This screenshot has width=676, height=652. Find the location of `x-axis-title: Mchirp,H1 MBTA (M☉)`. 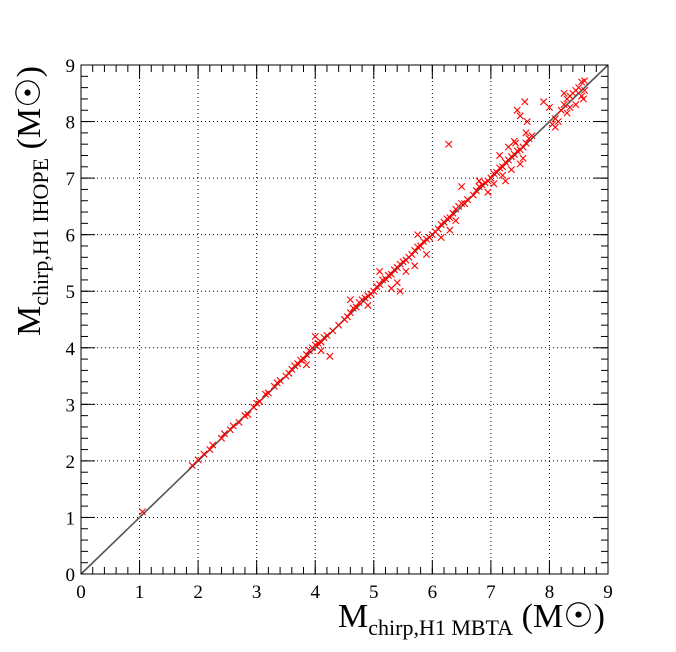

x-axis-title: Mchirp,H1 MBTA (M☉) is located at coordinates (471, 619).